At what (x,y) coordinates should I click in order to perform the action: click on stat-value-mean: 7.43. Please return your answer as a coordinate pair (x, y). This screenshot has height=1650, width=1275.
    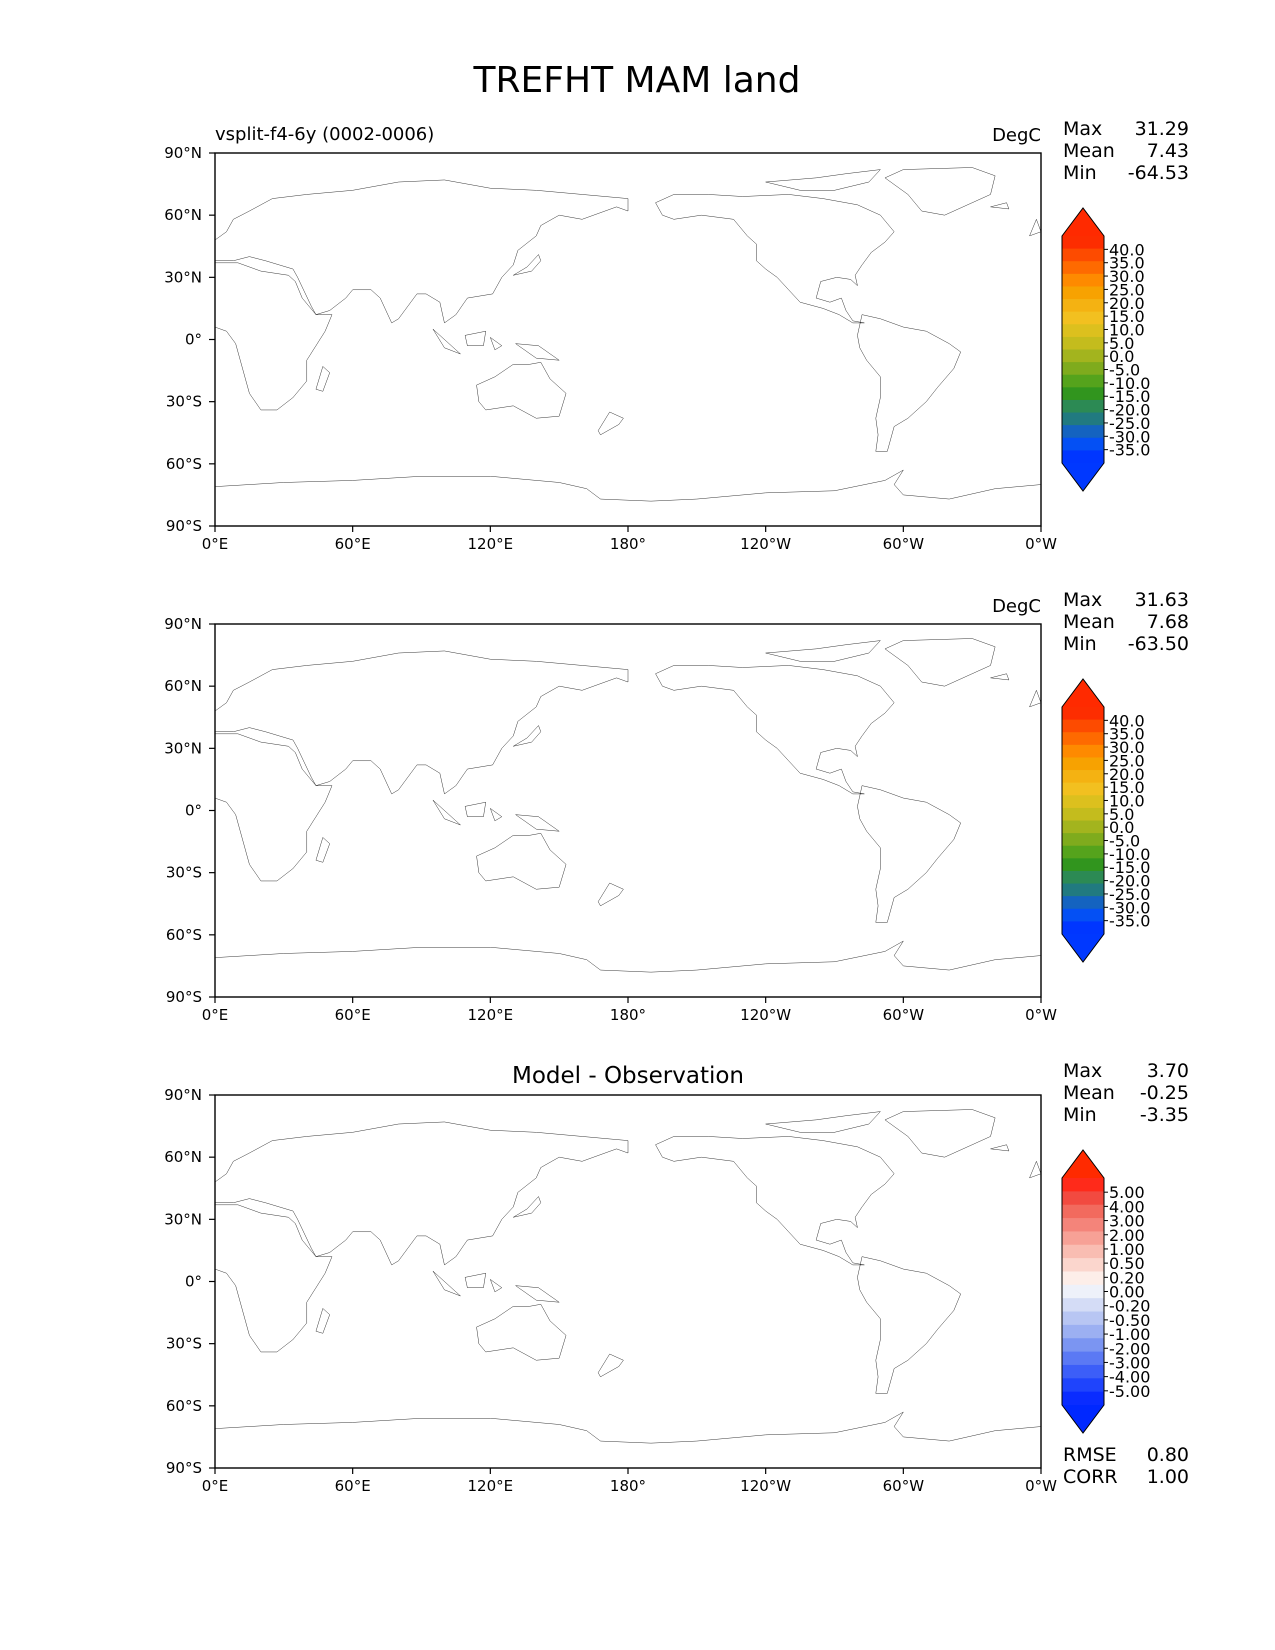
    Looking at the image, I should click on (1168, 151).